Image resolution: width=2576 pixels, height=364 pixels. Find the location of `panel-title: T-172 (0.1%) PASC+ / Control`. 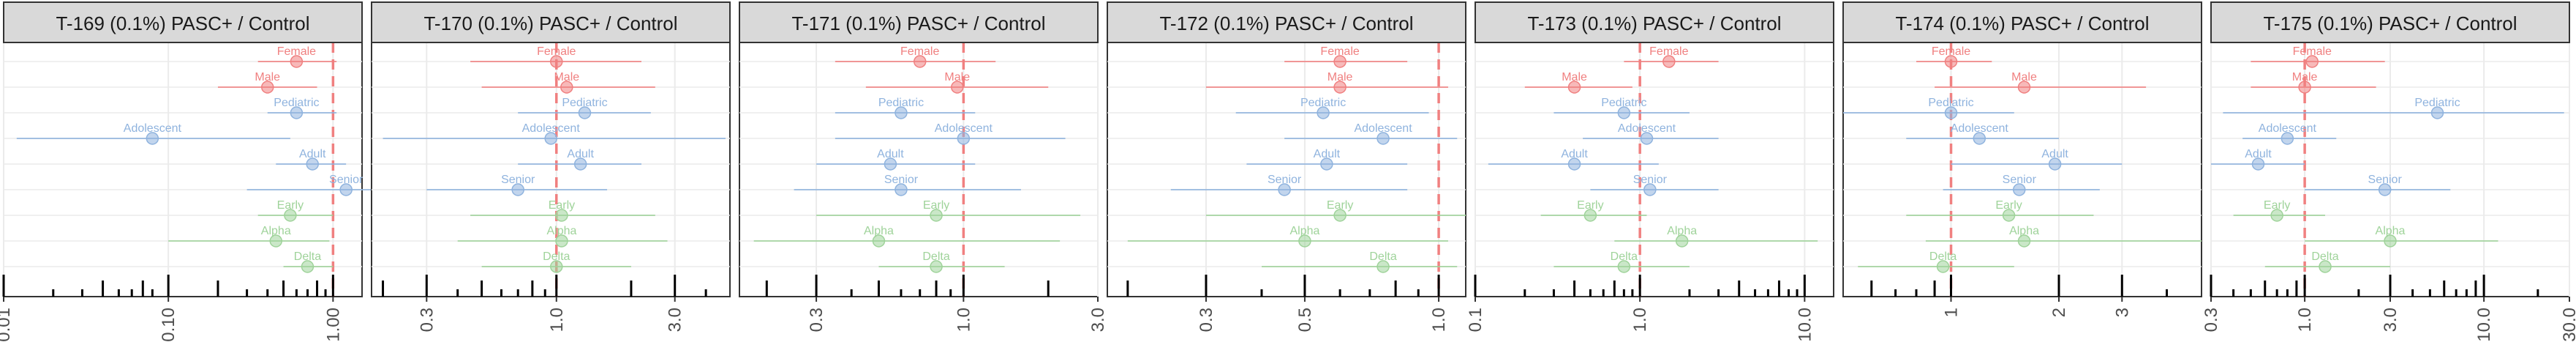

panel-title: T-172 (0.1%) PASC+ / Control is located at coordinates (1286, 23).